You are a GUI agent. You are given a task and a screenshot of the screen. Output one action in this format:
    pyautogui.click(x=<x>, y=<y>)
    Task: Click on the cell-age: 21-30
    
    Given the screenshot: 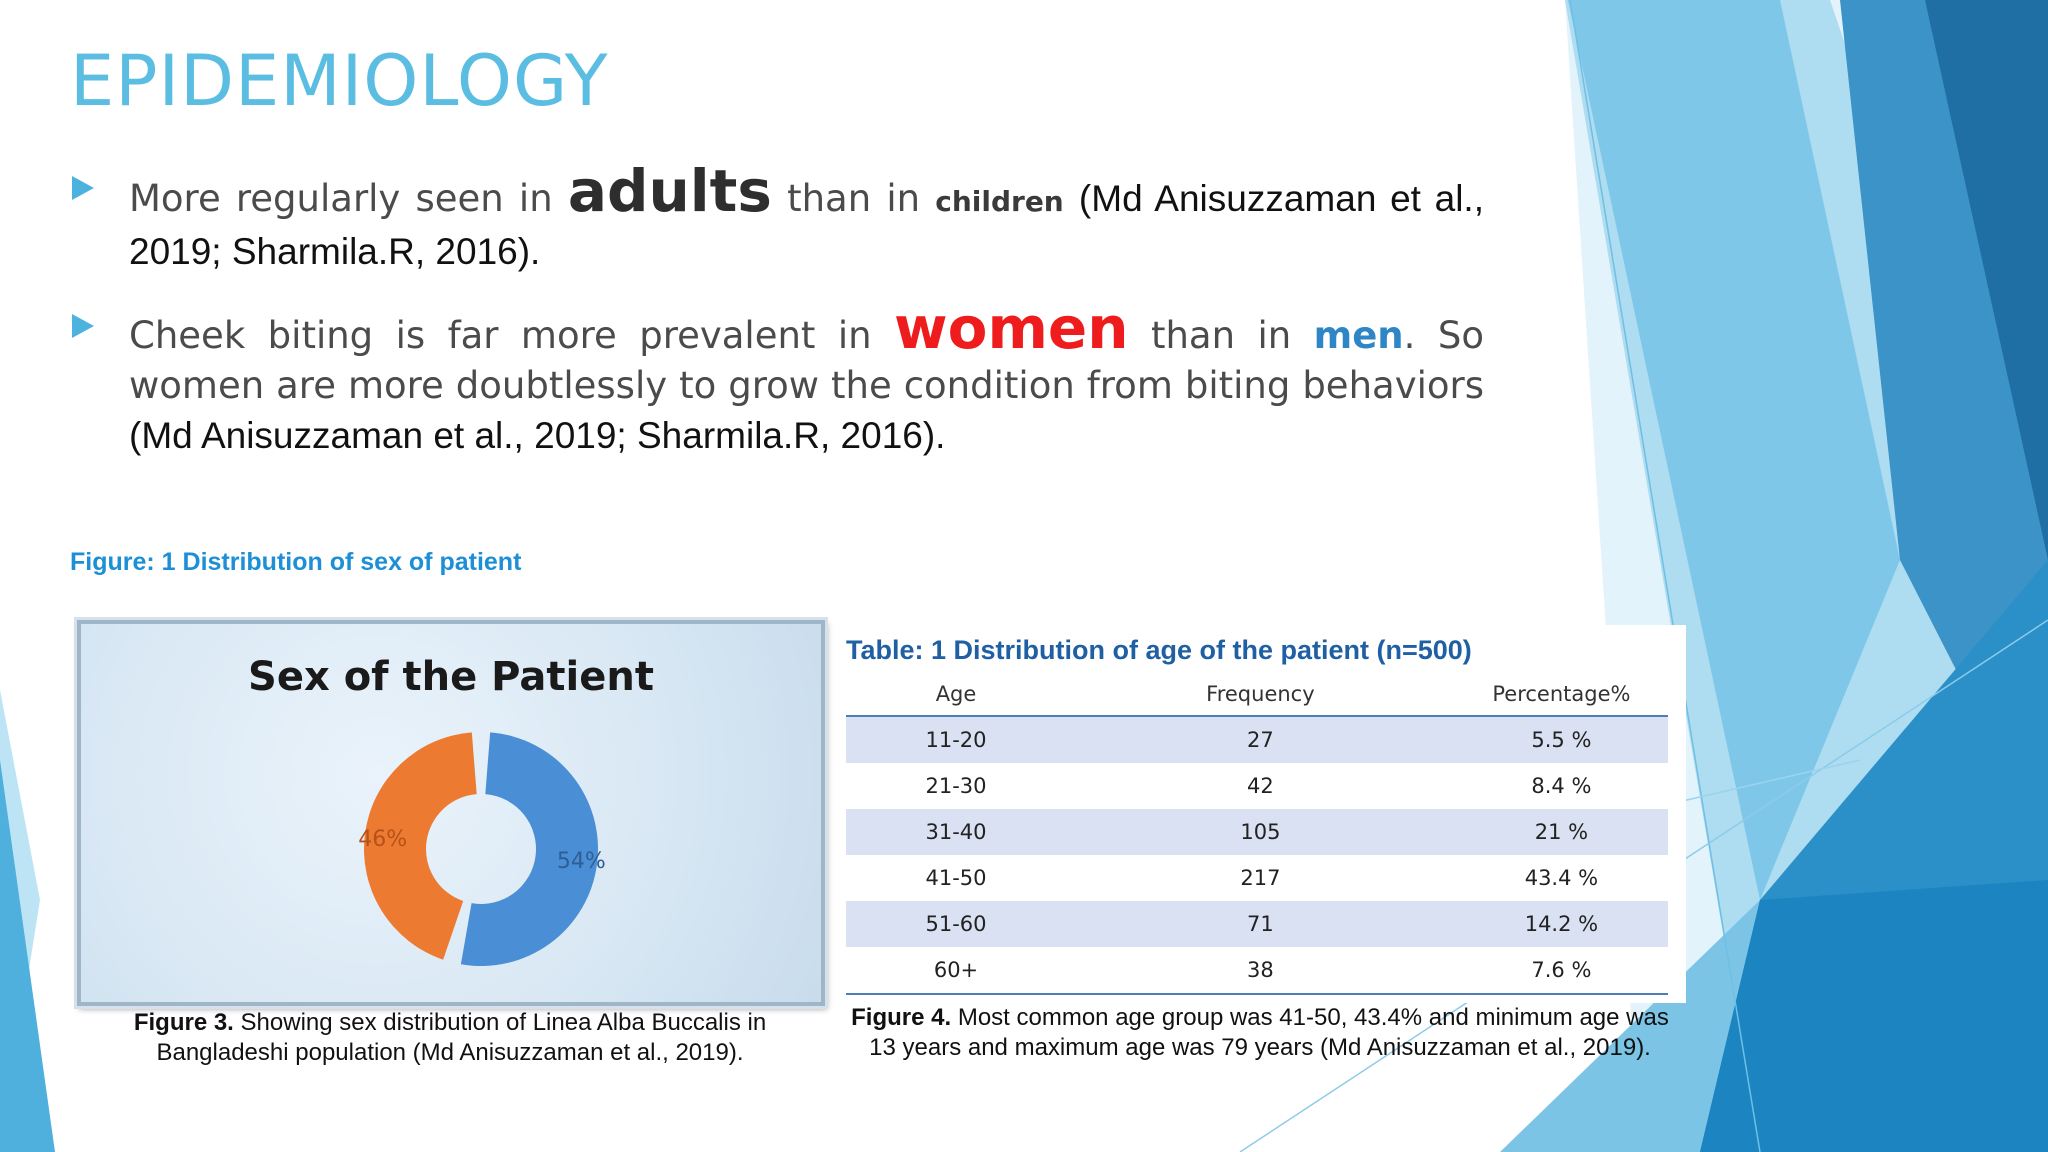 What is the action you would take?
    pyautogui.click(x=956, y=786)
    